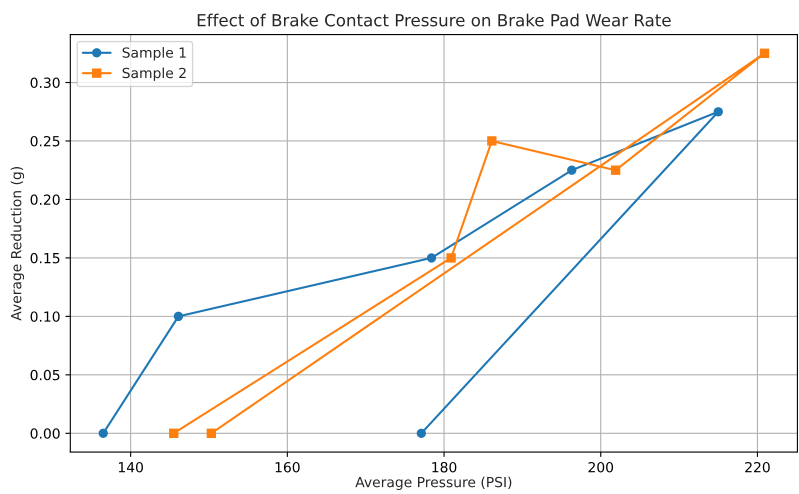  I want to click on y-tick-label: 0.30, so click(45, 82).